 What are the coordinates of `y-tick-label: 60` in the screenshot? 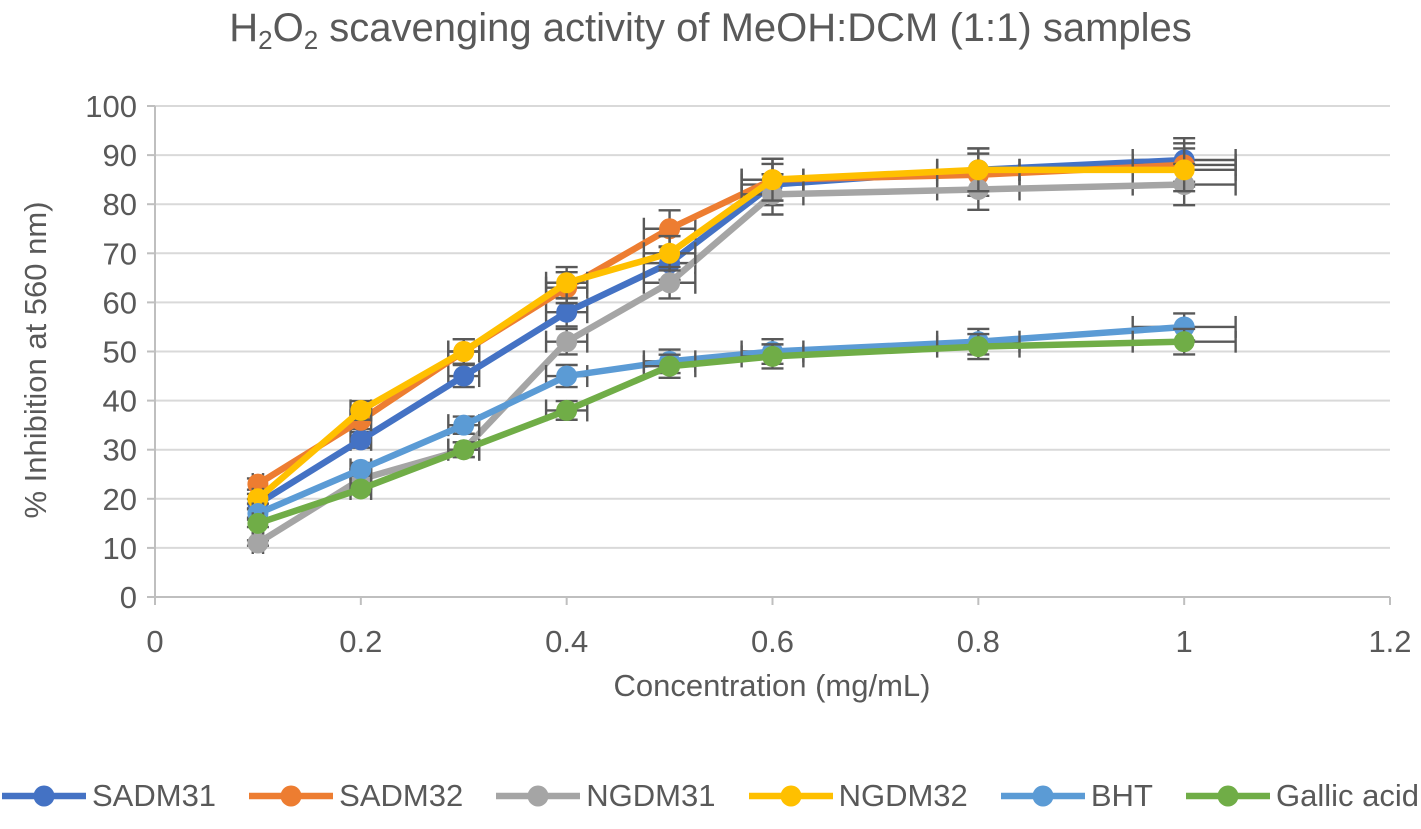 It's located at (120, 302).